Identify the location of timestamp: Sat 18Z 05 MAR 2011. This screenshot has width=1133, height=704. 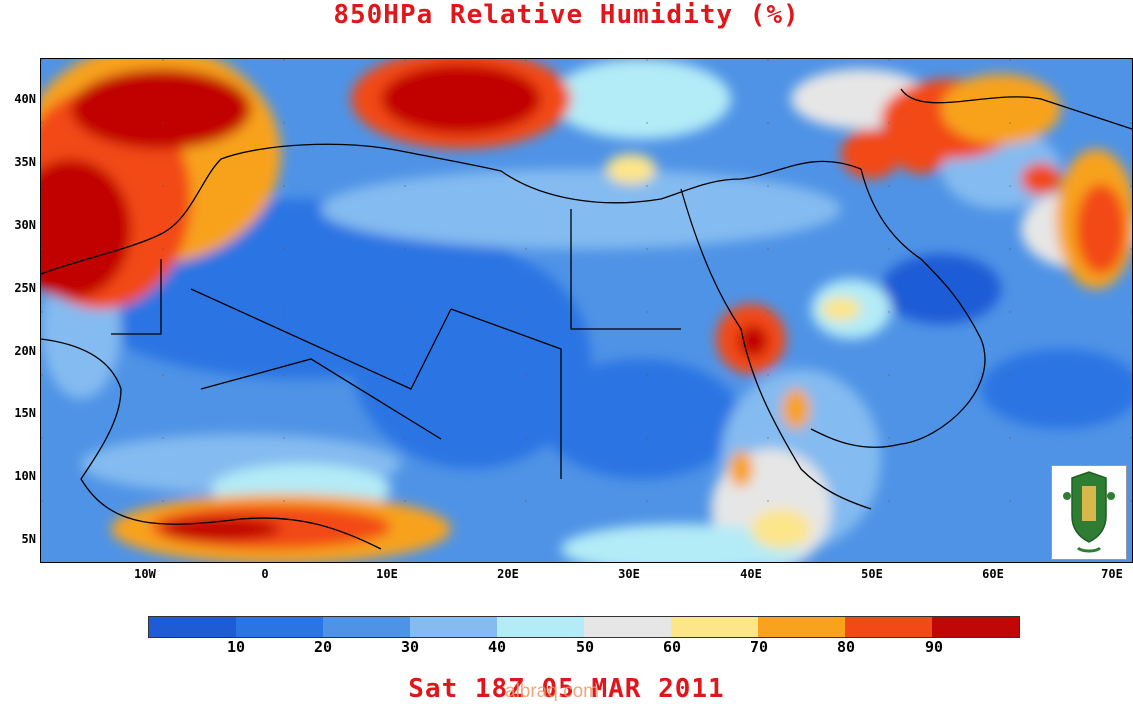
(566, 689).